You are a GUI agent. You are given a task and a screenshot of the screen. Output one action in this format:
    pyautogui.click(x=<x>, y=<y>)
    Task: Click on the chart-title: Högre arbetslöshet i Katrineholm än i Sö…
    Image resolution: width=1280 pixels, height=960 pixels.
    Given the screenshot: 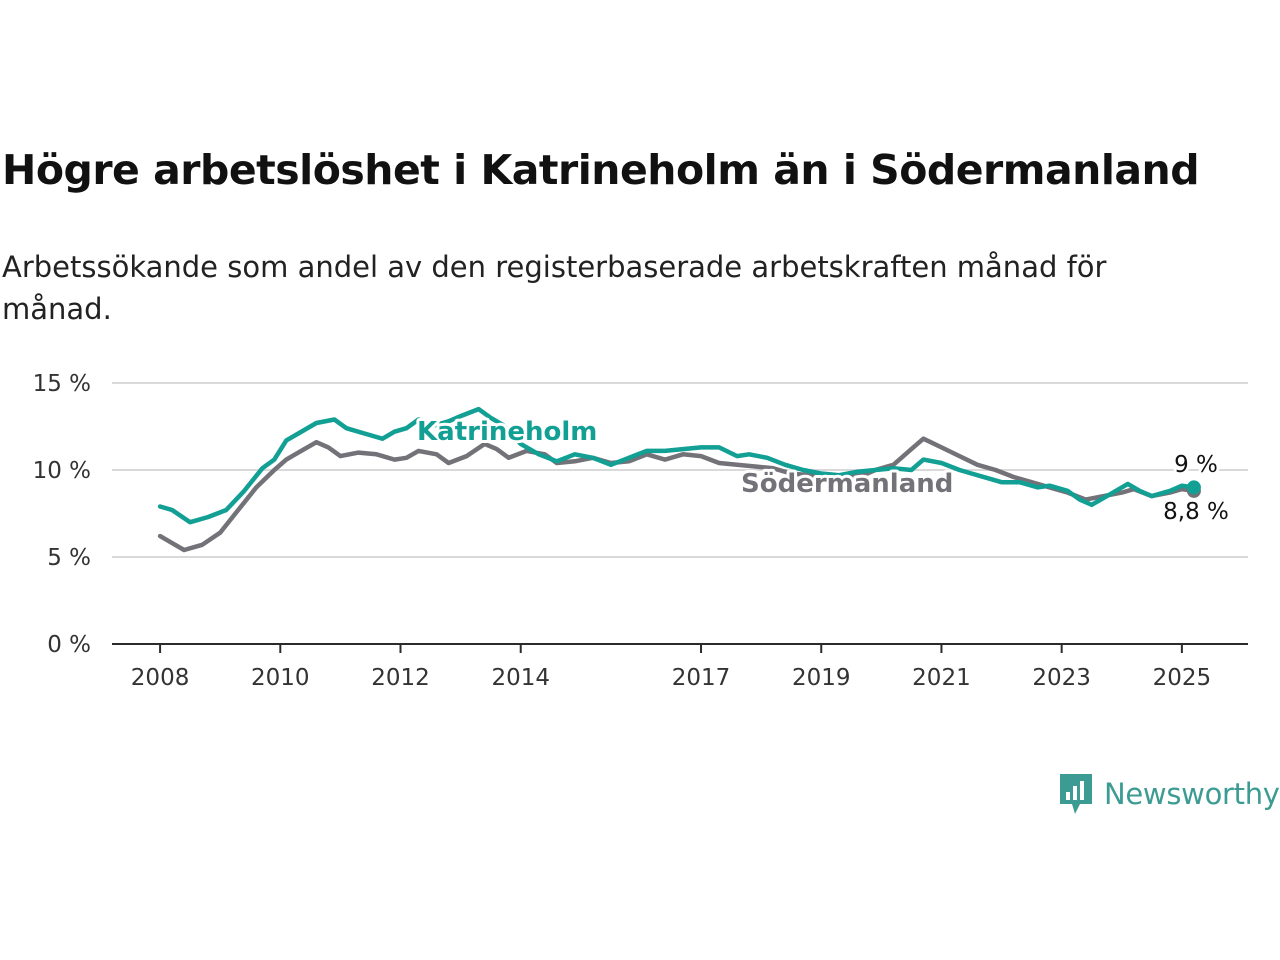 What is the action you would take?
    pyautogui.click(x=601, y=170)
    